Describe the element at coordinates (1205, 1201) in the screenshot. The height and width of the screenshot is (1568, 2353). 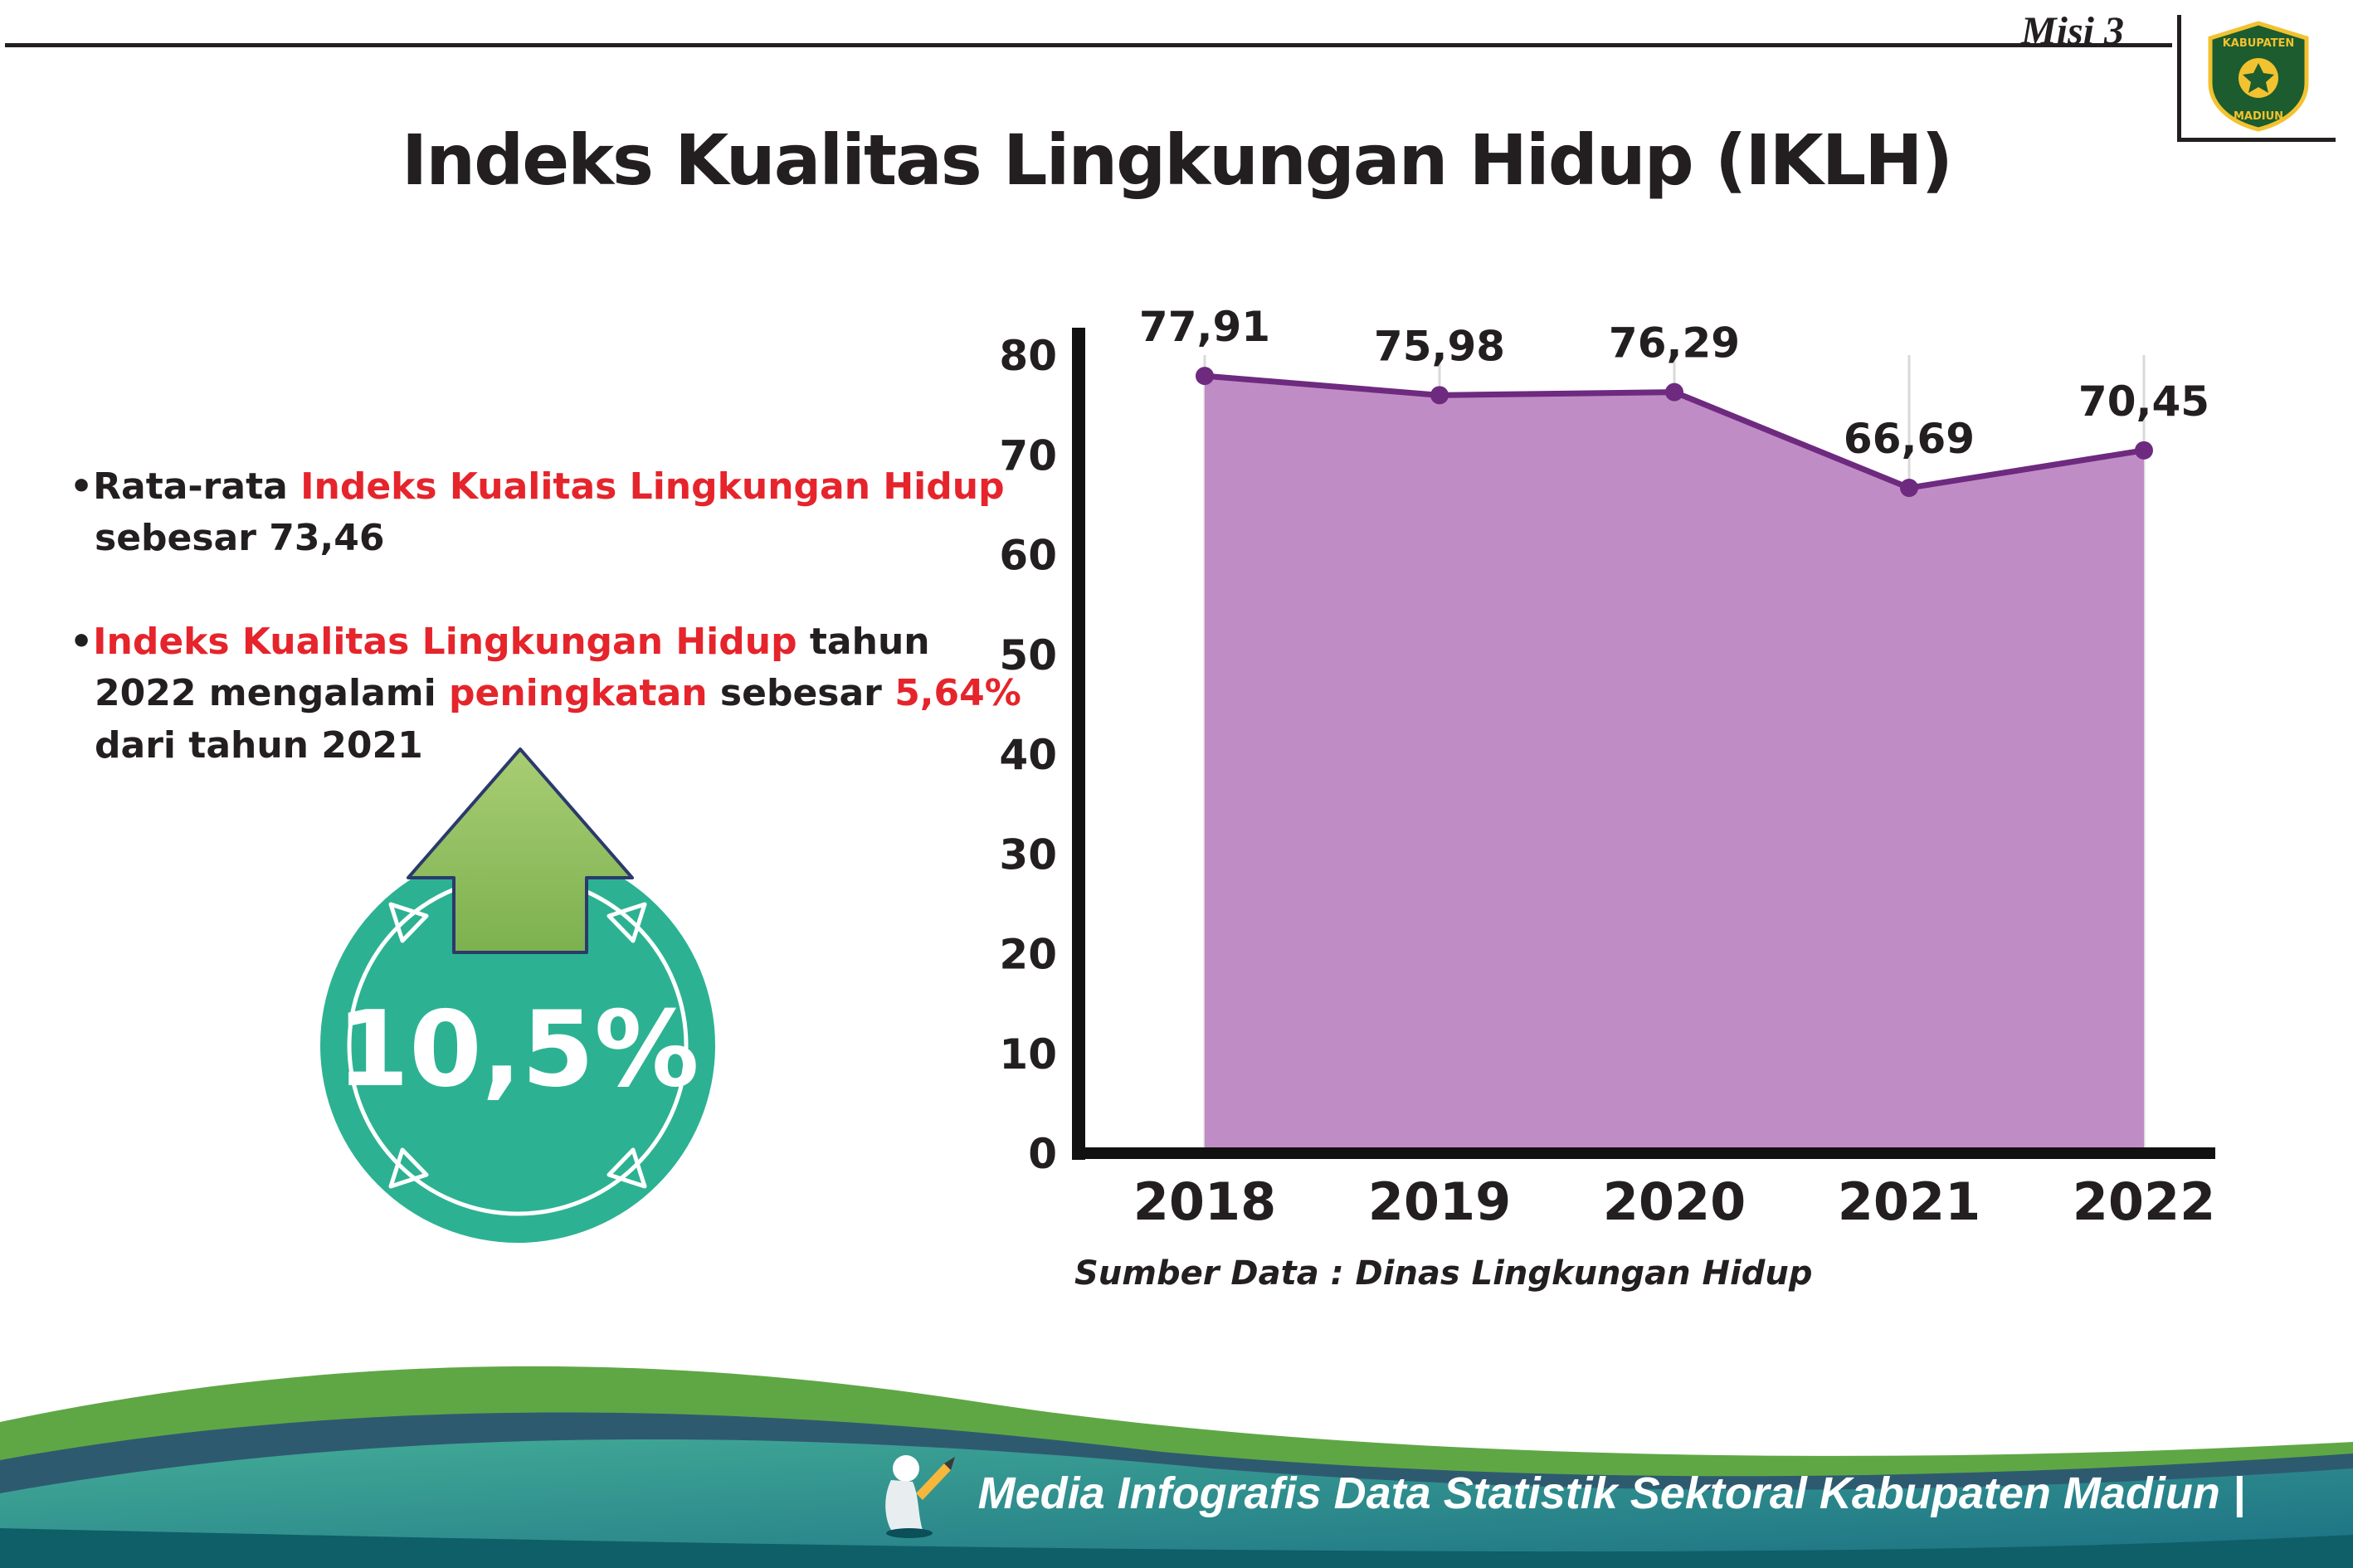
I see `x-tick-label: 2018` at that location.